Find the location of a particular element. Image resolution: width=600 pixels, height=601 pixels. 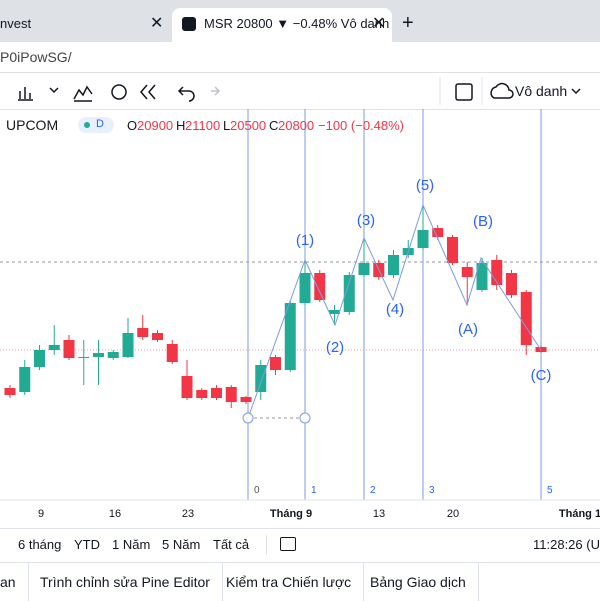

x-tick-label: 23 is located at coordinates (188, 514).